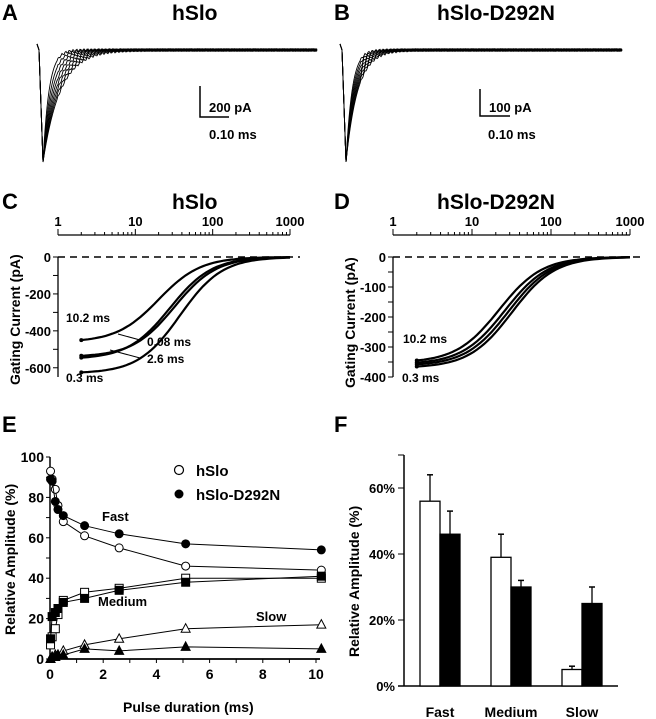 Image resolution: width=656 pixels, height=719 pixels. What do you see at coordinates (15, 319) in the screenshot?
I see `ylabel-c: Gating Current (pA)` at bounding box center [15, 319].